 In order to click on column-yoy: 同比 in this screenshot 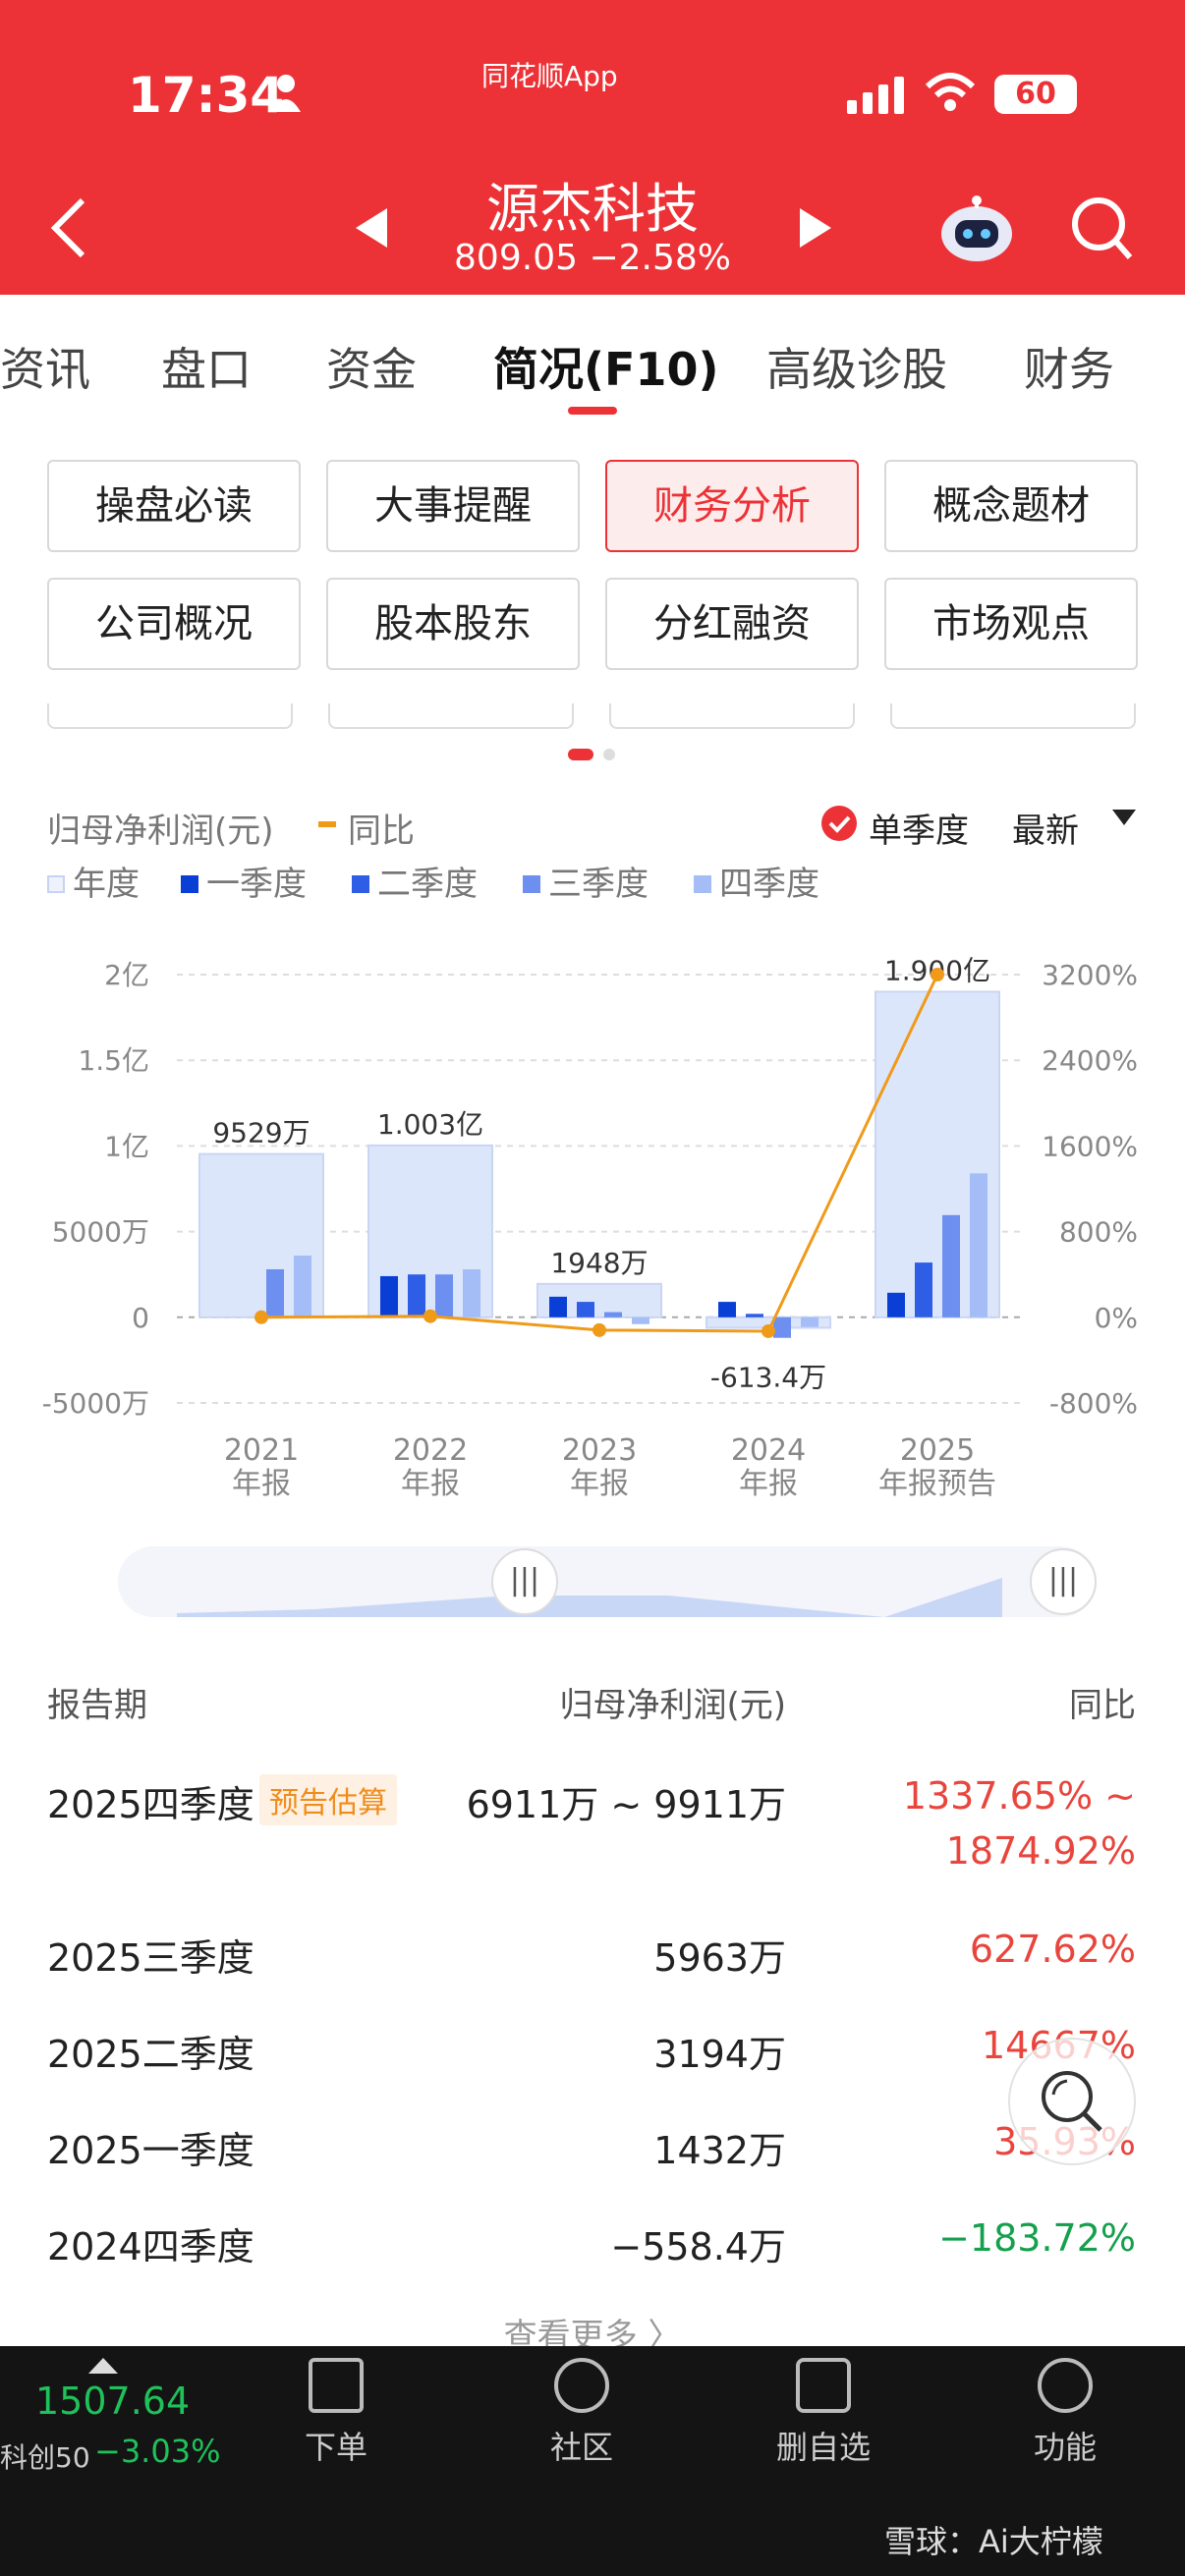, I will do `click(1103, 1705)`.